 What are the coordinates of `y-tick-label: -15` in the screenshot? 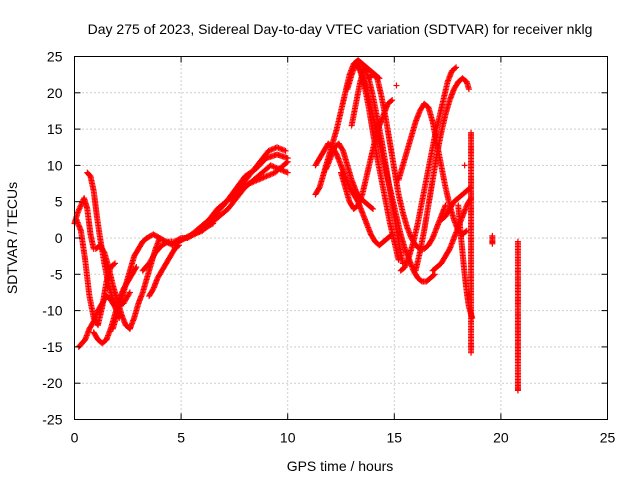 It's located at (52, 347).